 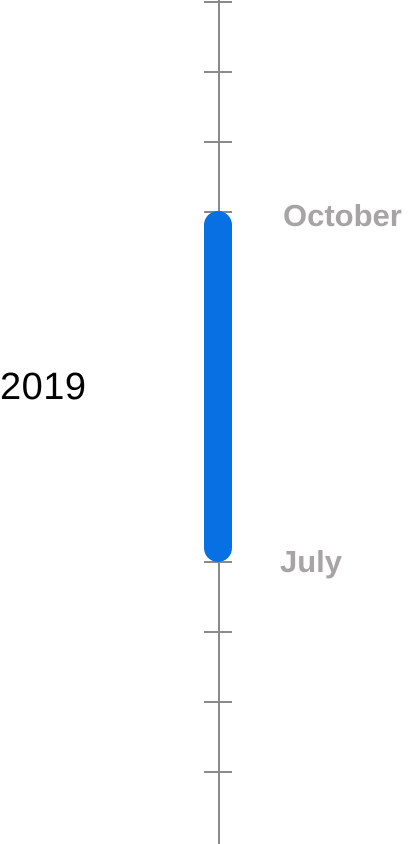 What do you see at coordinates (43, 387) in the screenshot?
I see `year-label: 2019` at bounding box center [43, 387].